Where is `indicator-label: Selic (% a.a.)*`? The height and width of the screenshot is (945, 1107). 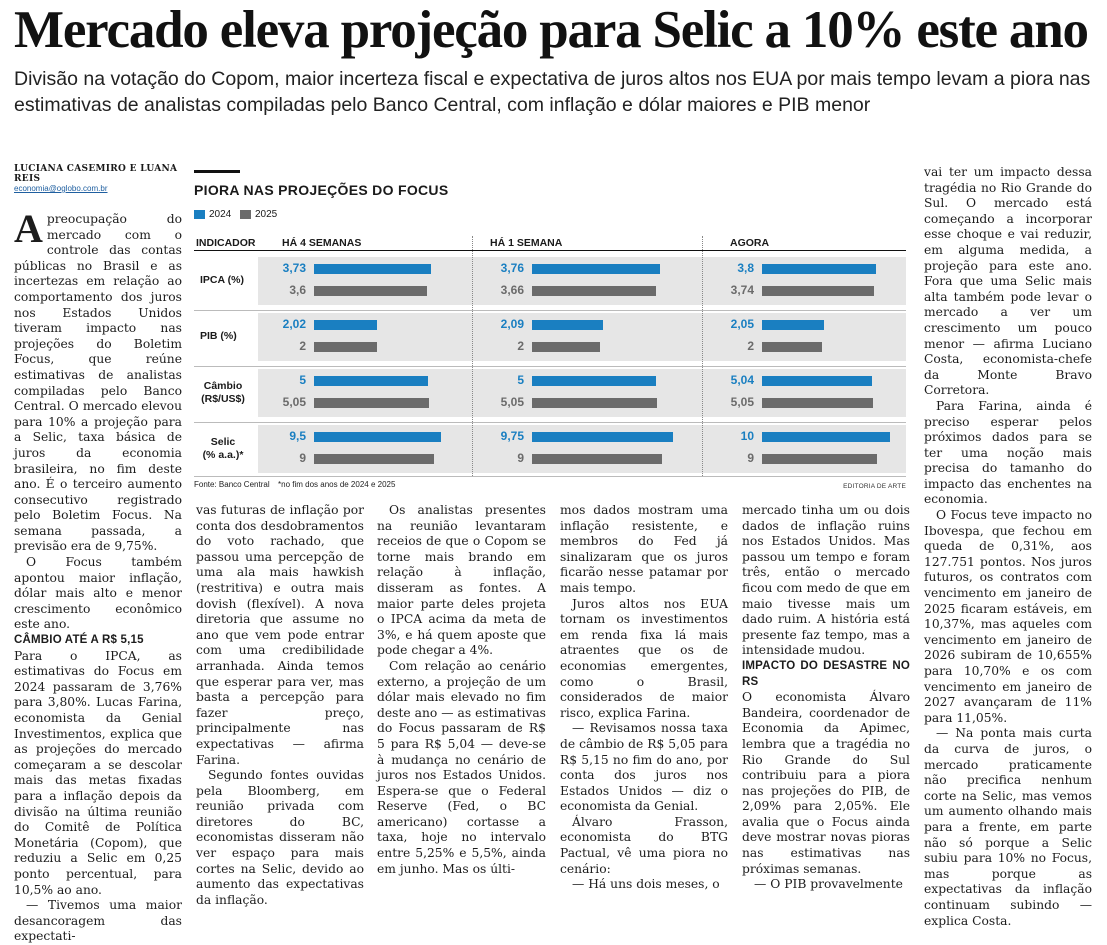 indicator-label: Selic (% a.a.)* is located at coordinates (223, 449).